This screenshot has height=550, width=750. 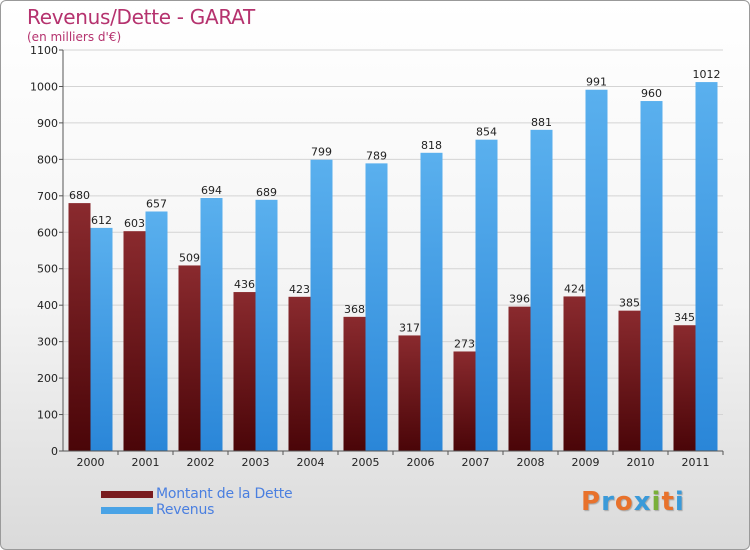 What do you see at coordinates (586, 462) in the screenshot?
I see `x-tick-label: 2009` at bounding box center [586, 462].